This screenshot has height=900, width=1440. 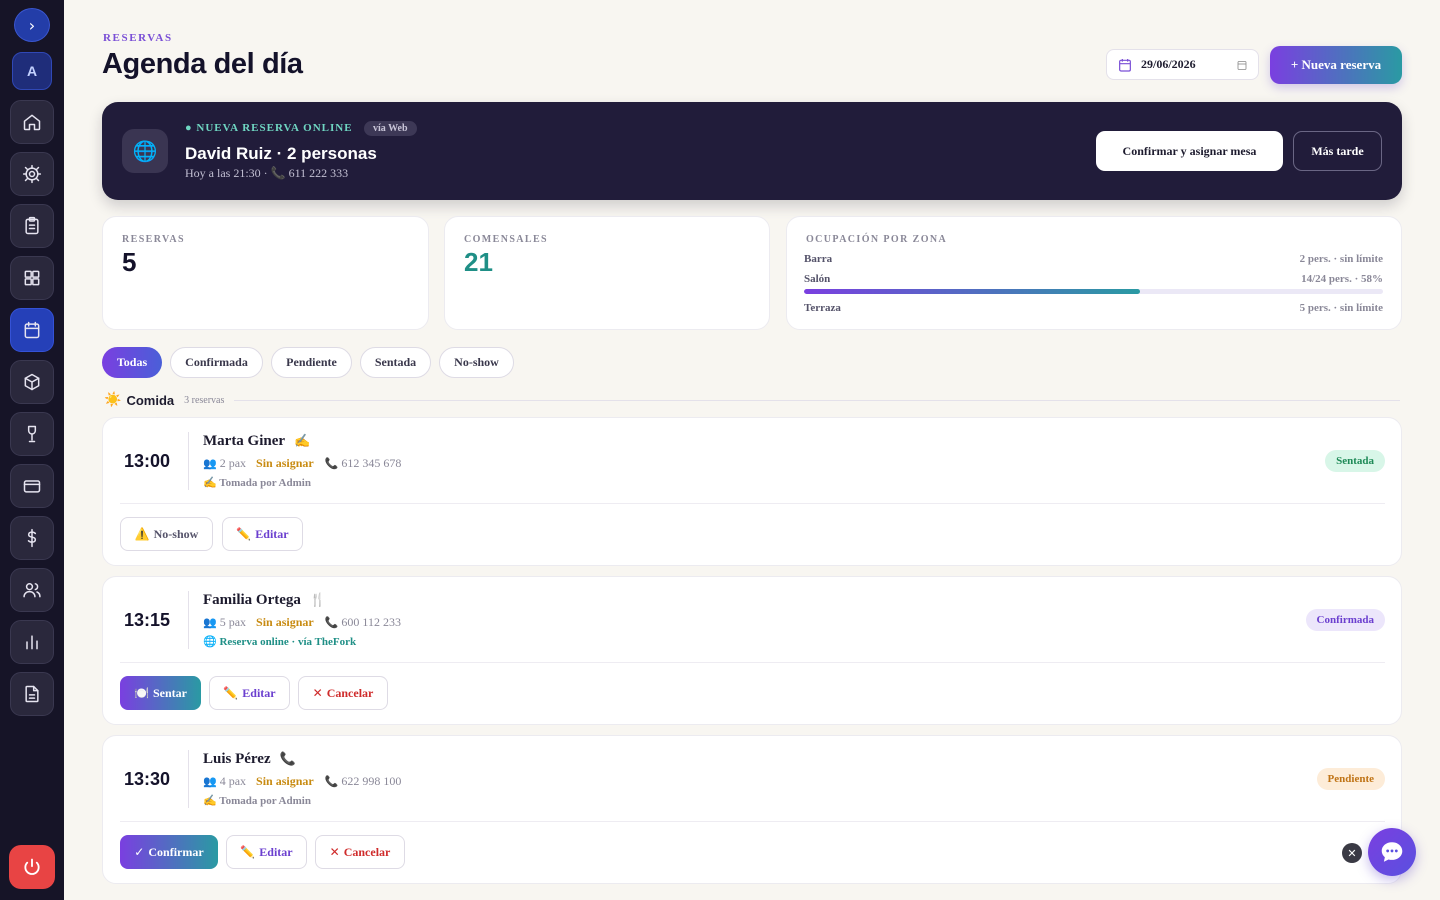 I want to click on home-icon, so click(x=32, y=122).